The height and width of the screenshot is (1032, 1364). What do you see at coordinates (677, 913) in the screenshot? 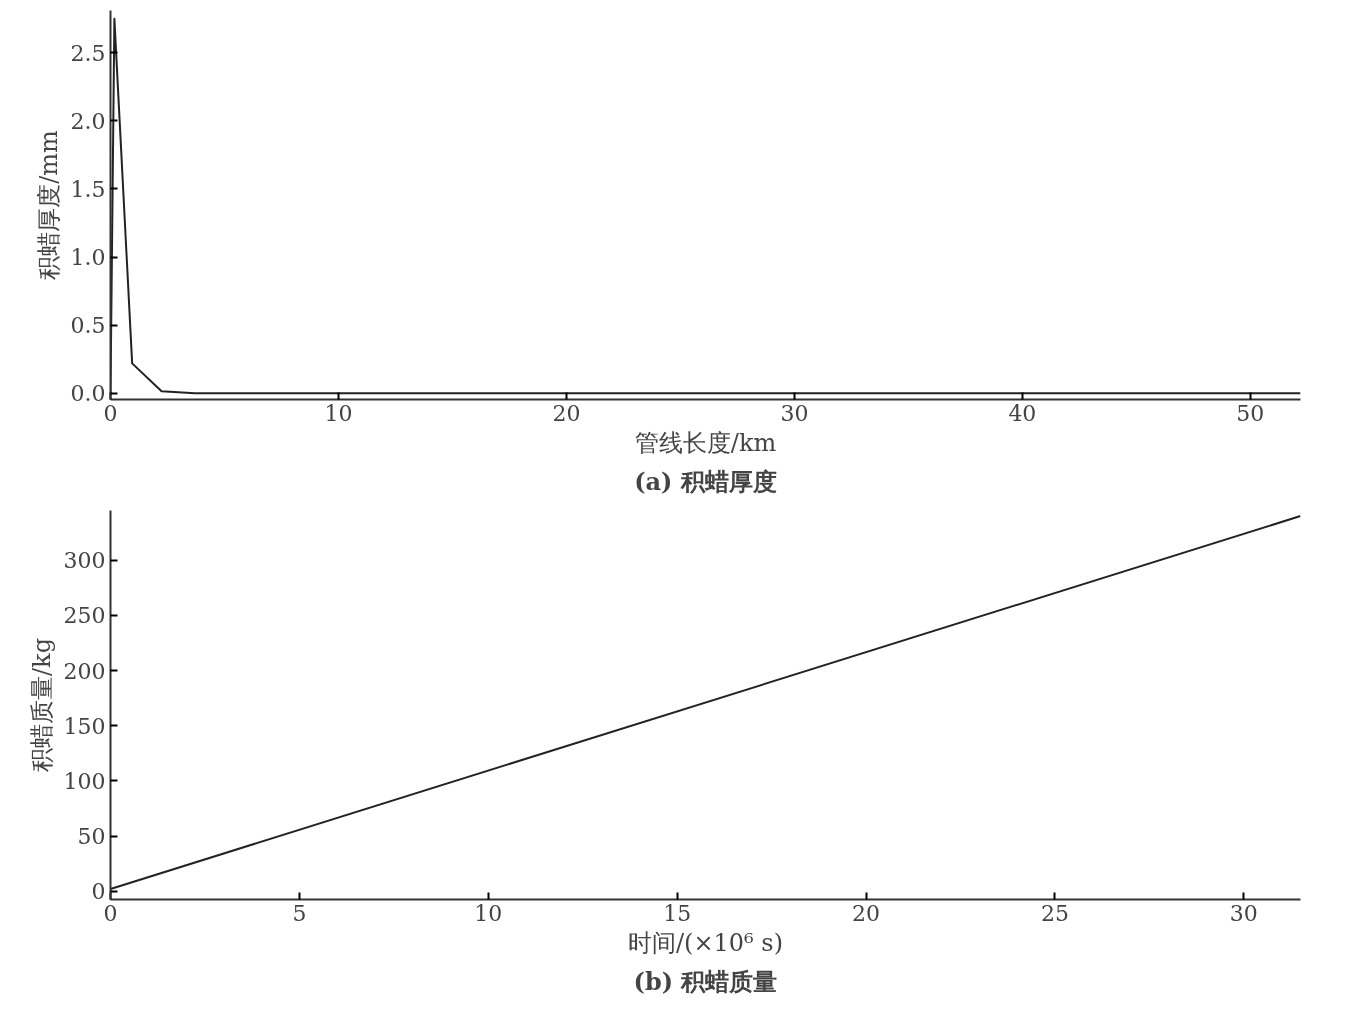
I see `x-tick-label: 15` at bounding box center [677, 913].